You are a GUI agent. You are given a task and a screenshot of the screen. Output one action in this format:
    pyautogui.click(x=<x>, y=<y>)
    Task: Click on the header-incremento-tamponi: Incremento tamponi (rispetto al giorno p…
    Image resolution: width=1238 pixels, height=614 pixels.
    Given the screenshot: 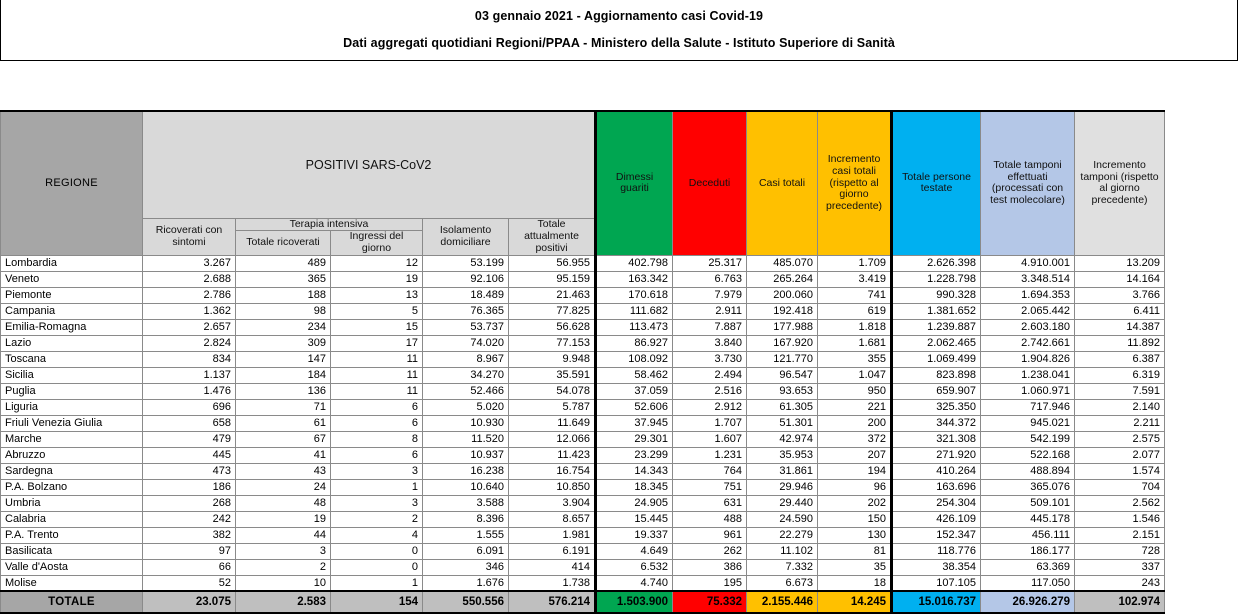 What is the action you would take?
    pyautogui.click(x=1120, y=182)
    